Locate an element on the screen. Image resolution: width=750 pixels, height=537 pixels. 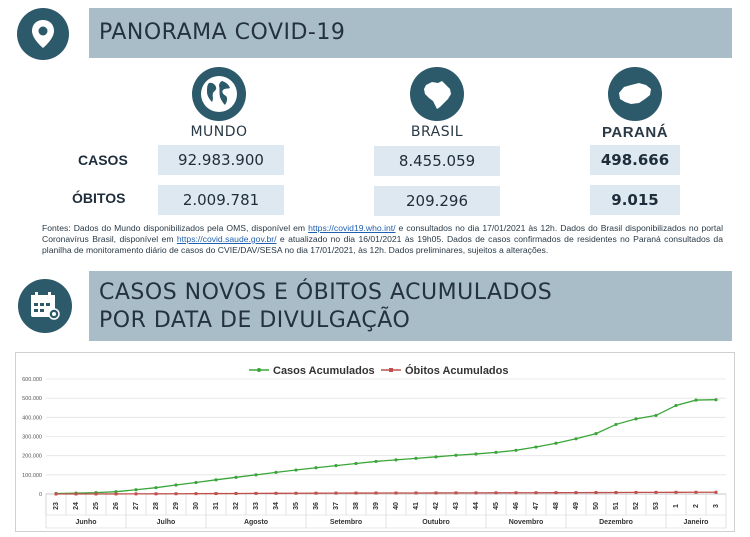
x-tick-label: 41 is located at coordinates (416, 506).